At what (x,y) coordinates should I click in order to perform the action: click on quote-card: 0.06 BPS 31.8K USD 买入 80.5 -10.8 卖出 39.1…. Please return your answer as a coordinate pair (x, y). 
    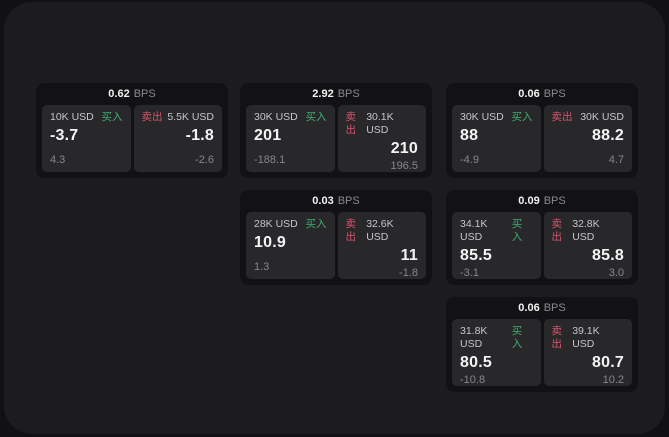
    Looking at the image, I should click on (542, 344).